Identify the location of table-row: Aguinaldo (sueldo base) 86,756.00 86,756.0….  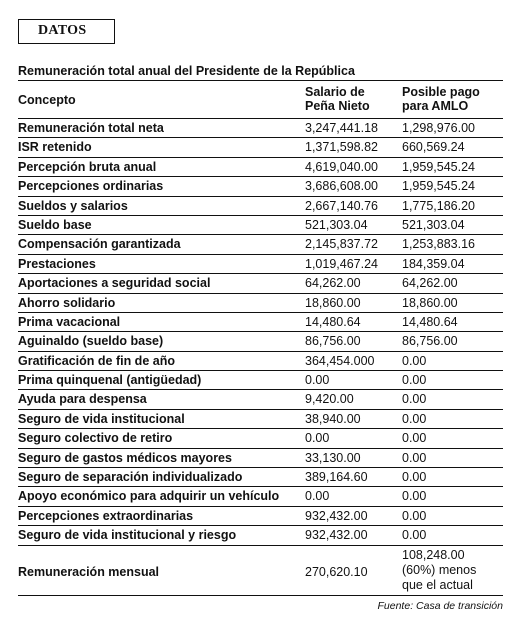
(260, 342).